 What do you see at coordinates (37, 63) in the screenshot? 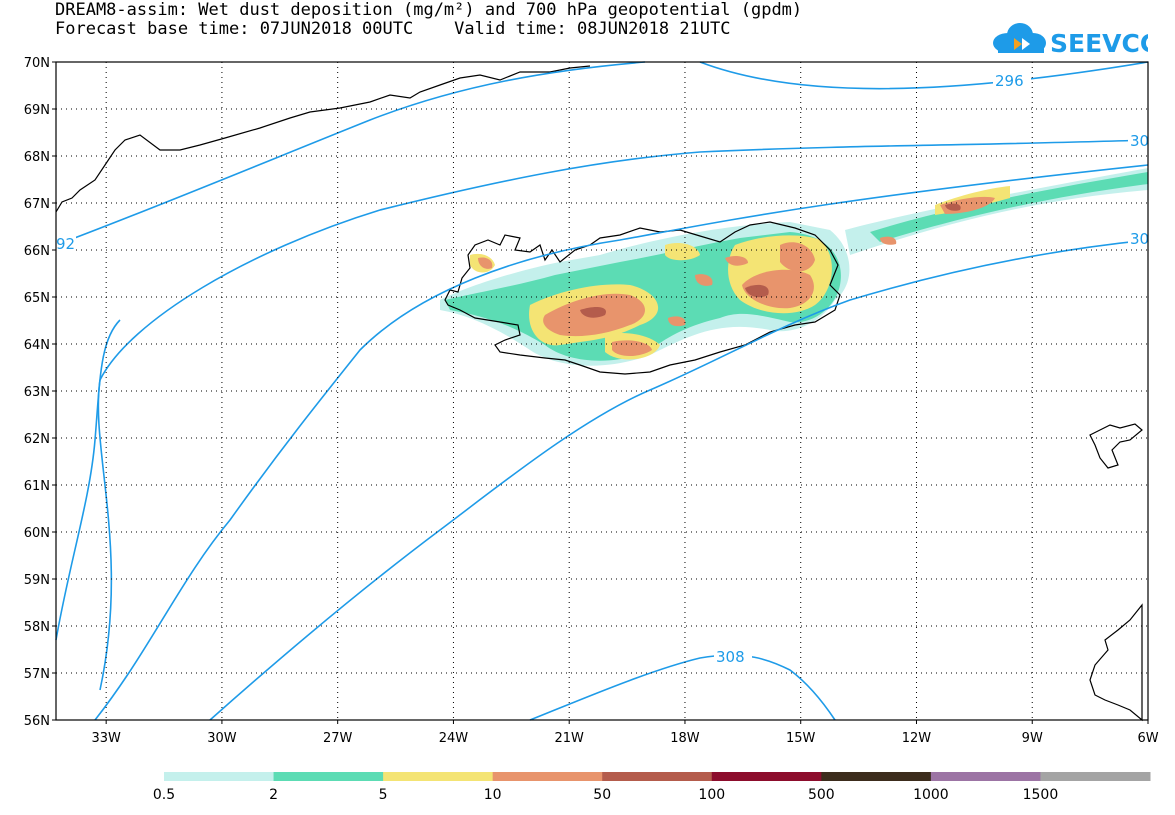
I see `lat-label: 70N` at bounding box center [37, 63].